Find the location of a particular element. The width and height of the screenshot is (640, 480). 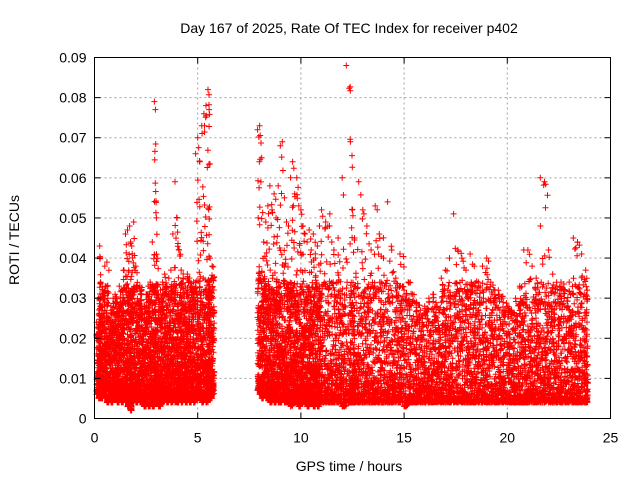

x-axis-label: GPS time / hours is located at coordinates (349, 466).